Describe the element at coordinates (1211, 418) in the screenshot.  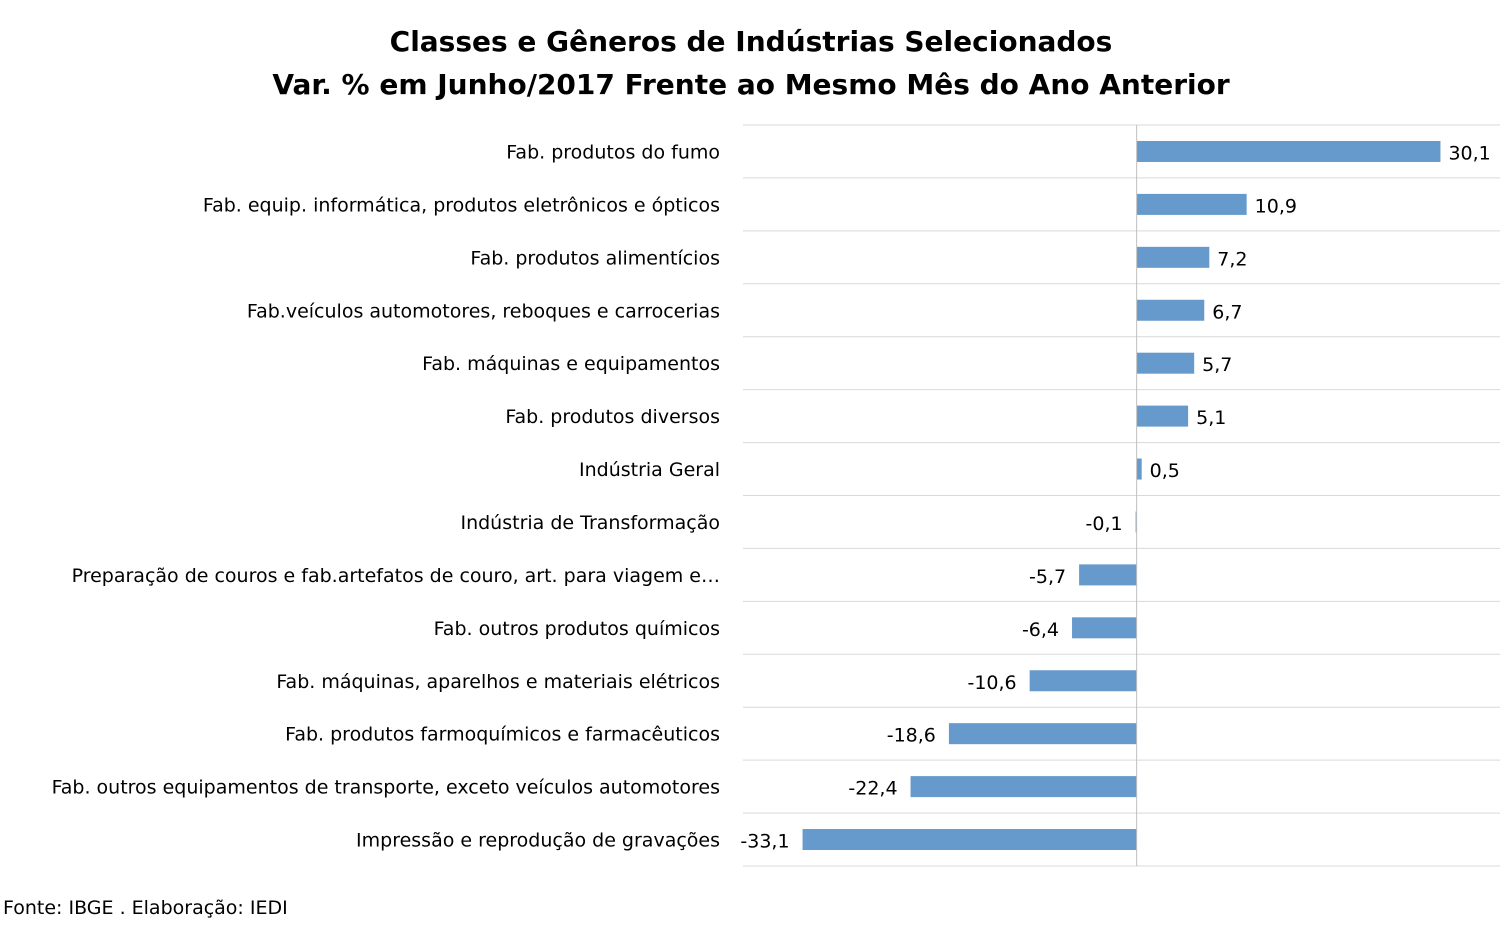
I see `value-label: 5,1` at that location.